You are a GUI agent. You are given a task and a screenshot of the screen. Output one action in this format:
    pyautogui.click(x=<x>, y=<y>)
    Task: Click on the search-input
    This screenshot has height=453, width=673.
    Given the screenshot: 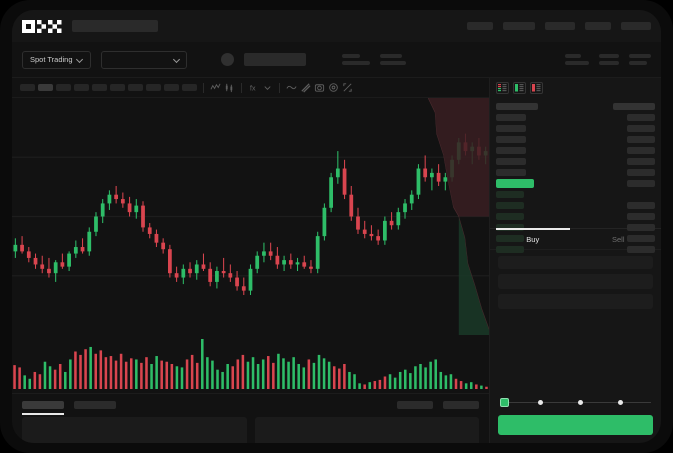 What is the action you would take?
    pyautogui.click(x=115, y=26)
    